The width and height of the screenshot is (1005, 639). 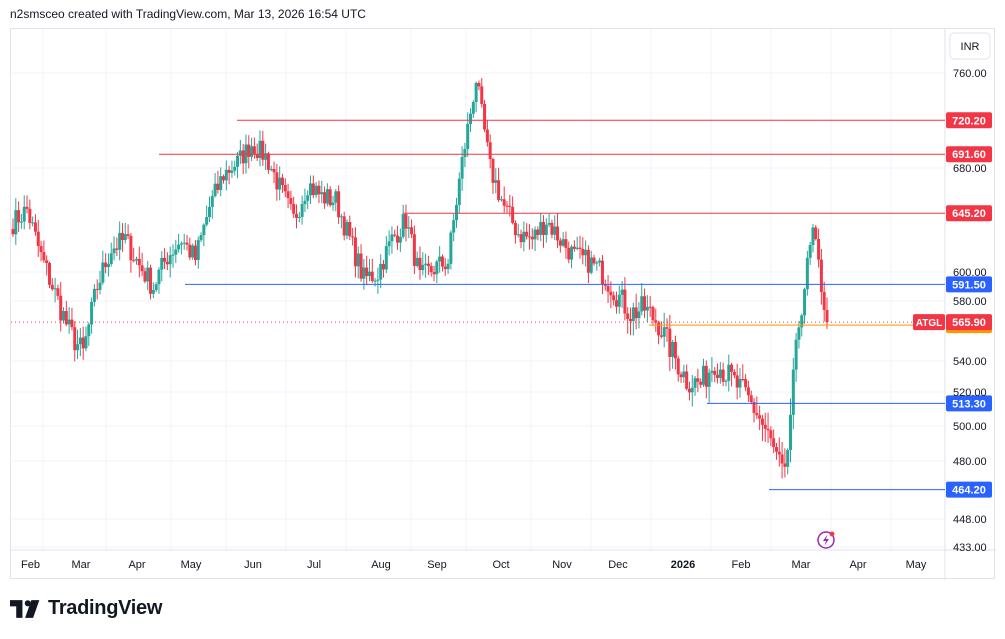 What do you see at coordinates (683, 565) in the screenshot?
I see `time-label: 2026` at bounding box center [683, 565].